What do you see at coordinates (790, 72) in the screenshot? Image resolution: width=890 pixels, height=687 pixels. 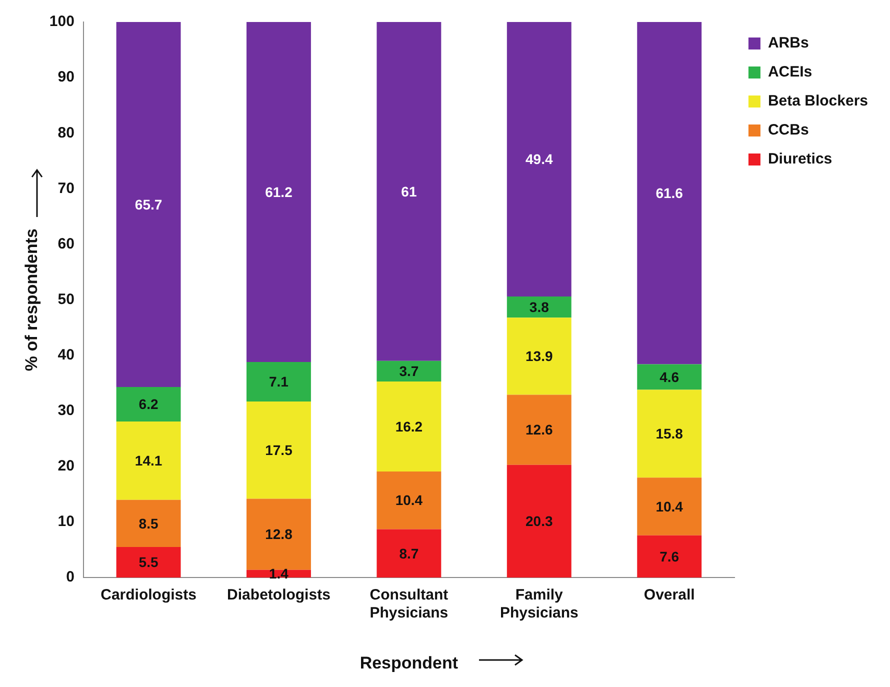 I see `legend-label: ACEIs` at bounding box center [790, 72].